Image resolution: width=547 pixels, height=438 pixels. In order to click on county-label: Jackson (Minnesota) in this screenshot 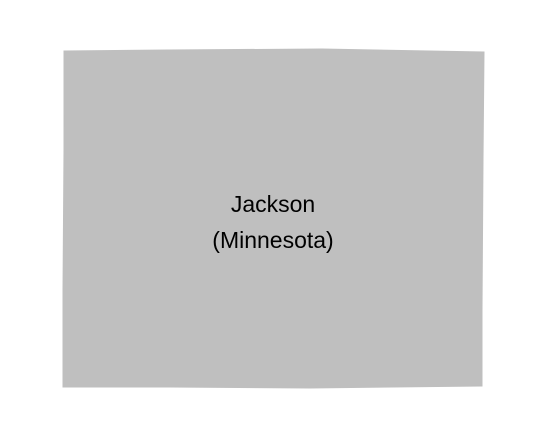, I will do `click(273, 222)`.